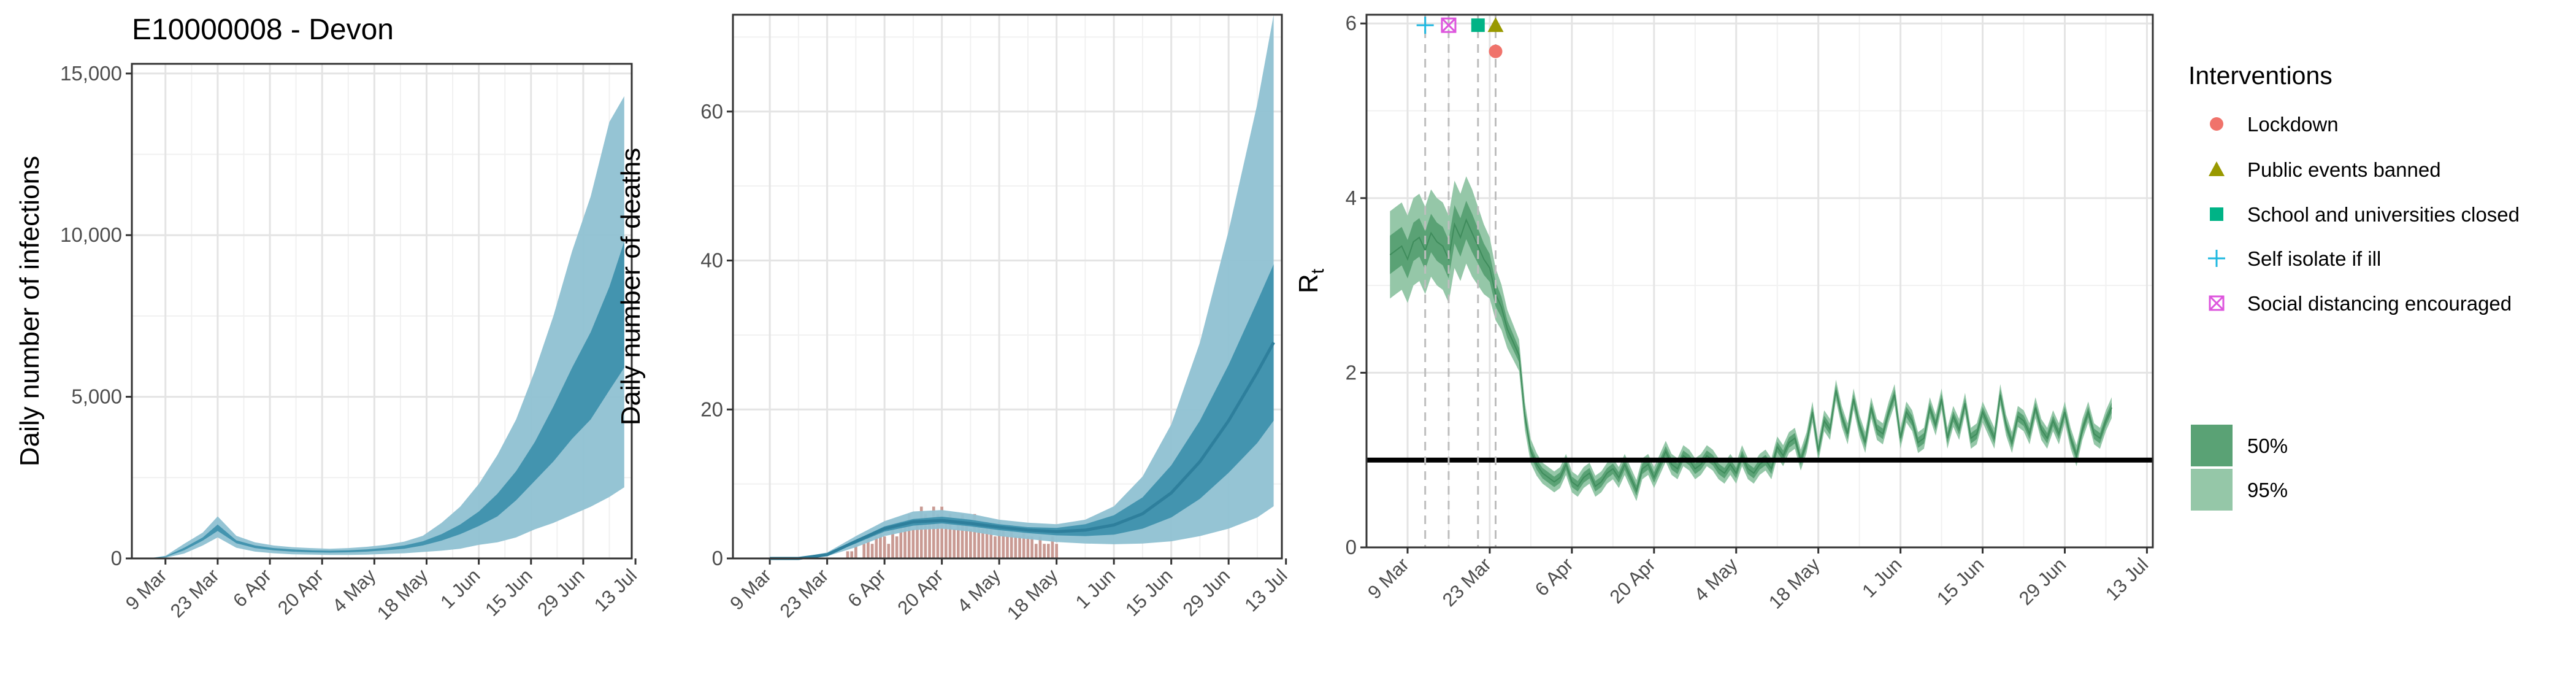 The width and height of the screenshot is (2576, 683). Describe the element at coordinates (2383, 214) in the screenshot. I see `legend-label: School and universities closed` at that location.